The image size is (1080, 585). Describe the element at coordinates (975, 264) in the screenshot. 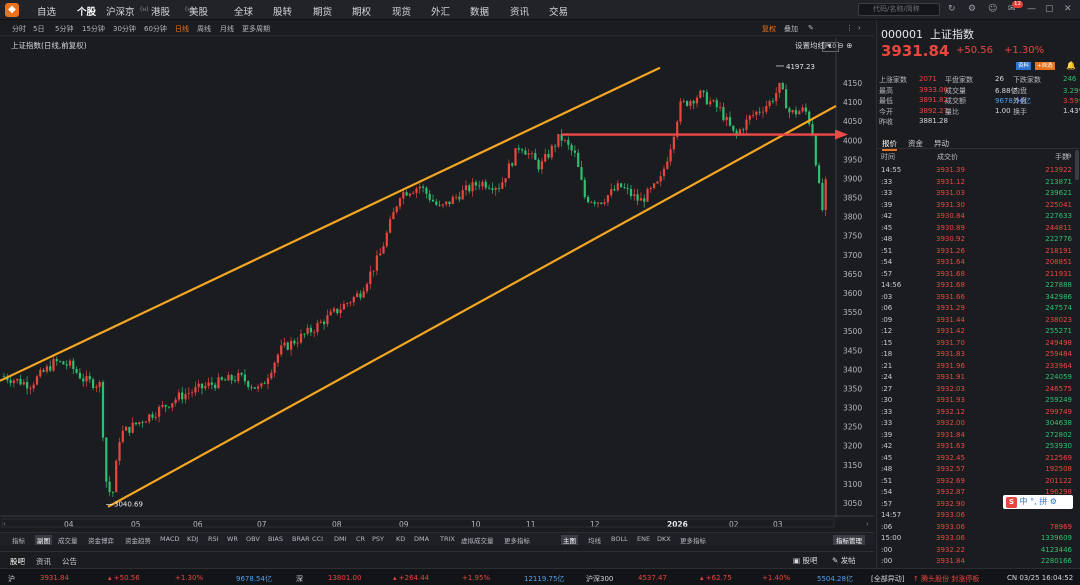

I see `tick-row: :54 3931.64 208851` at that location.